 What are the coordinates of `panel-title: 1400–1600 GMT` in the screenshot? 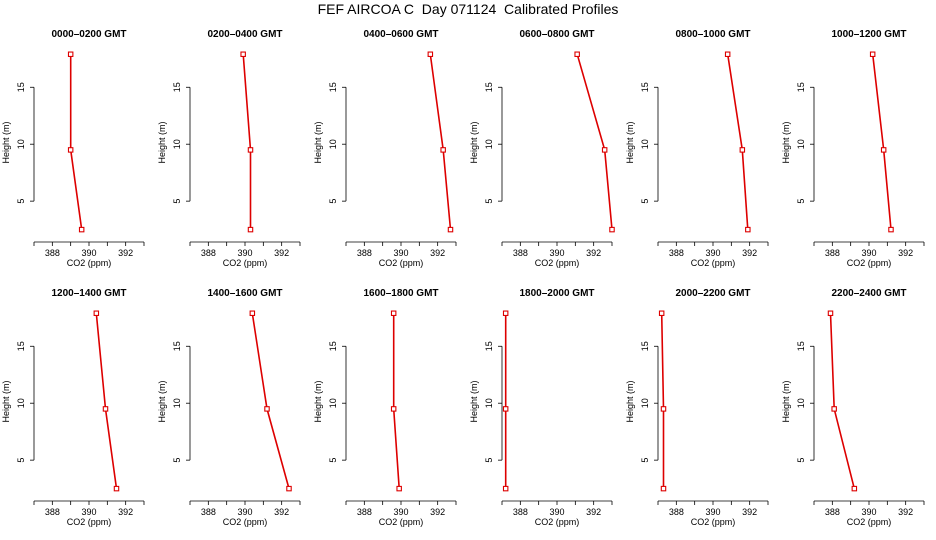 It's located at (244, 293).